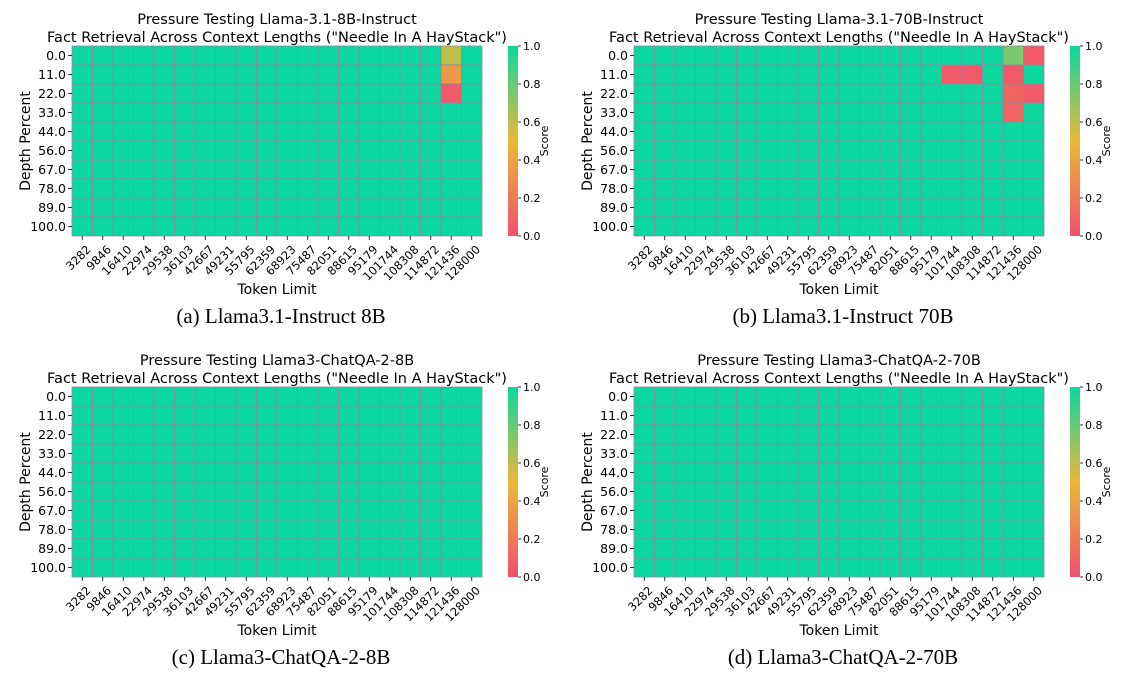  What do you see at coordinates (277, 290) in the screenshot?
I see `x-axis-label: Token Limit` at bounding box center [277, 290].